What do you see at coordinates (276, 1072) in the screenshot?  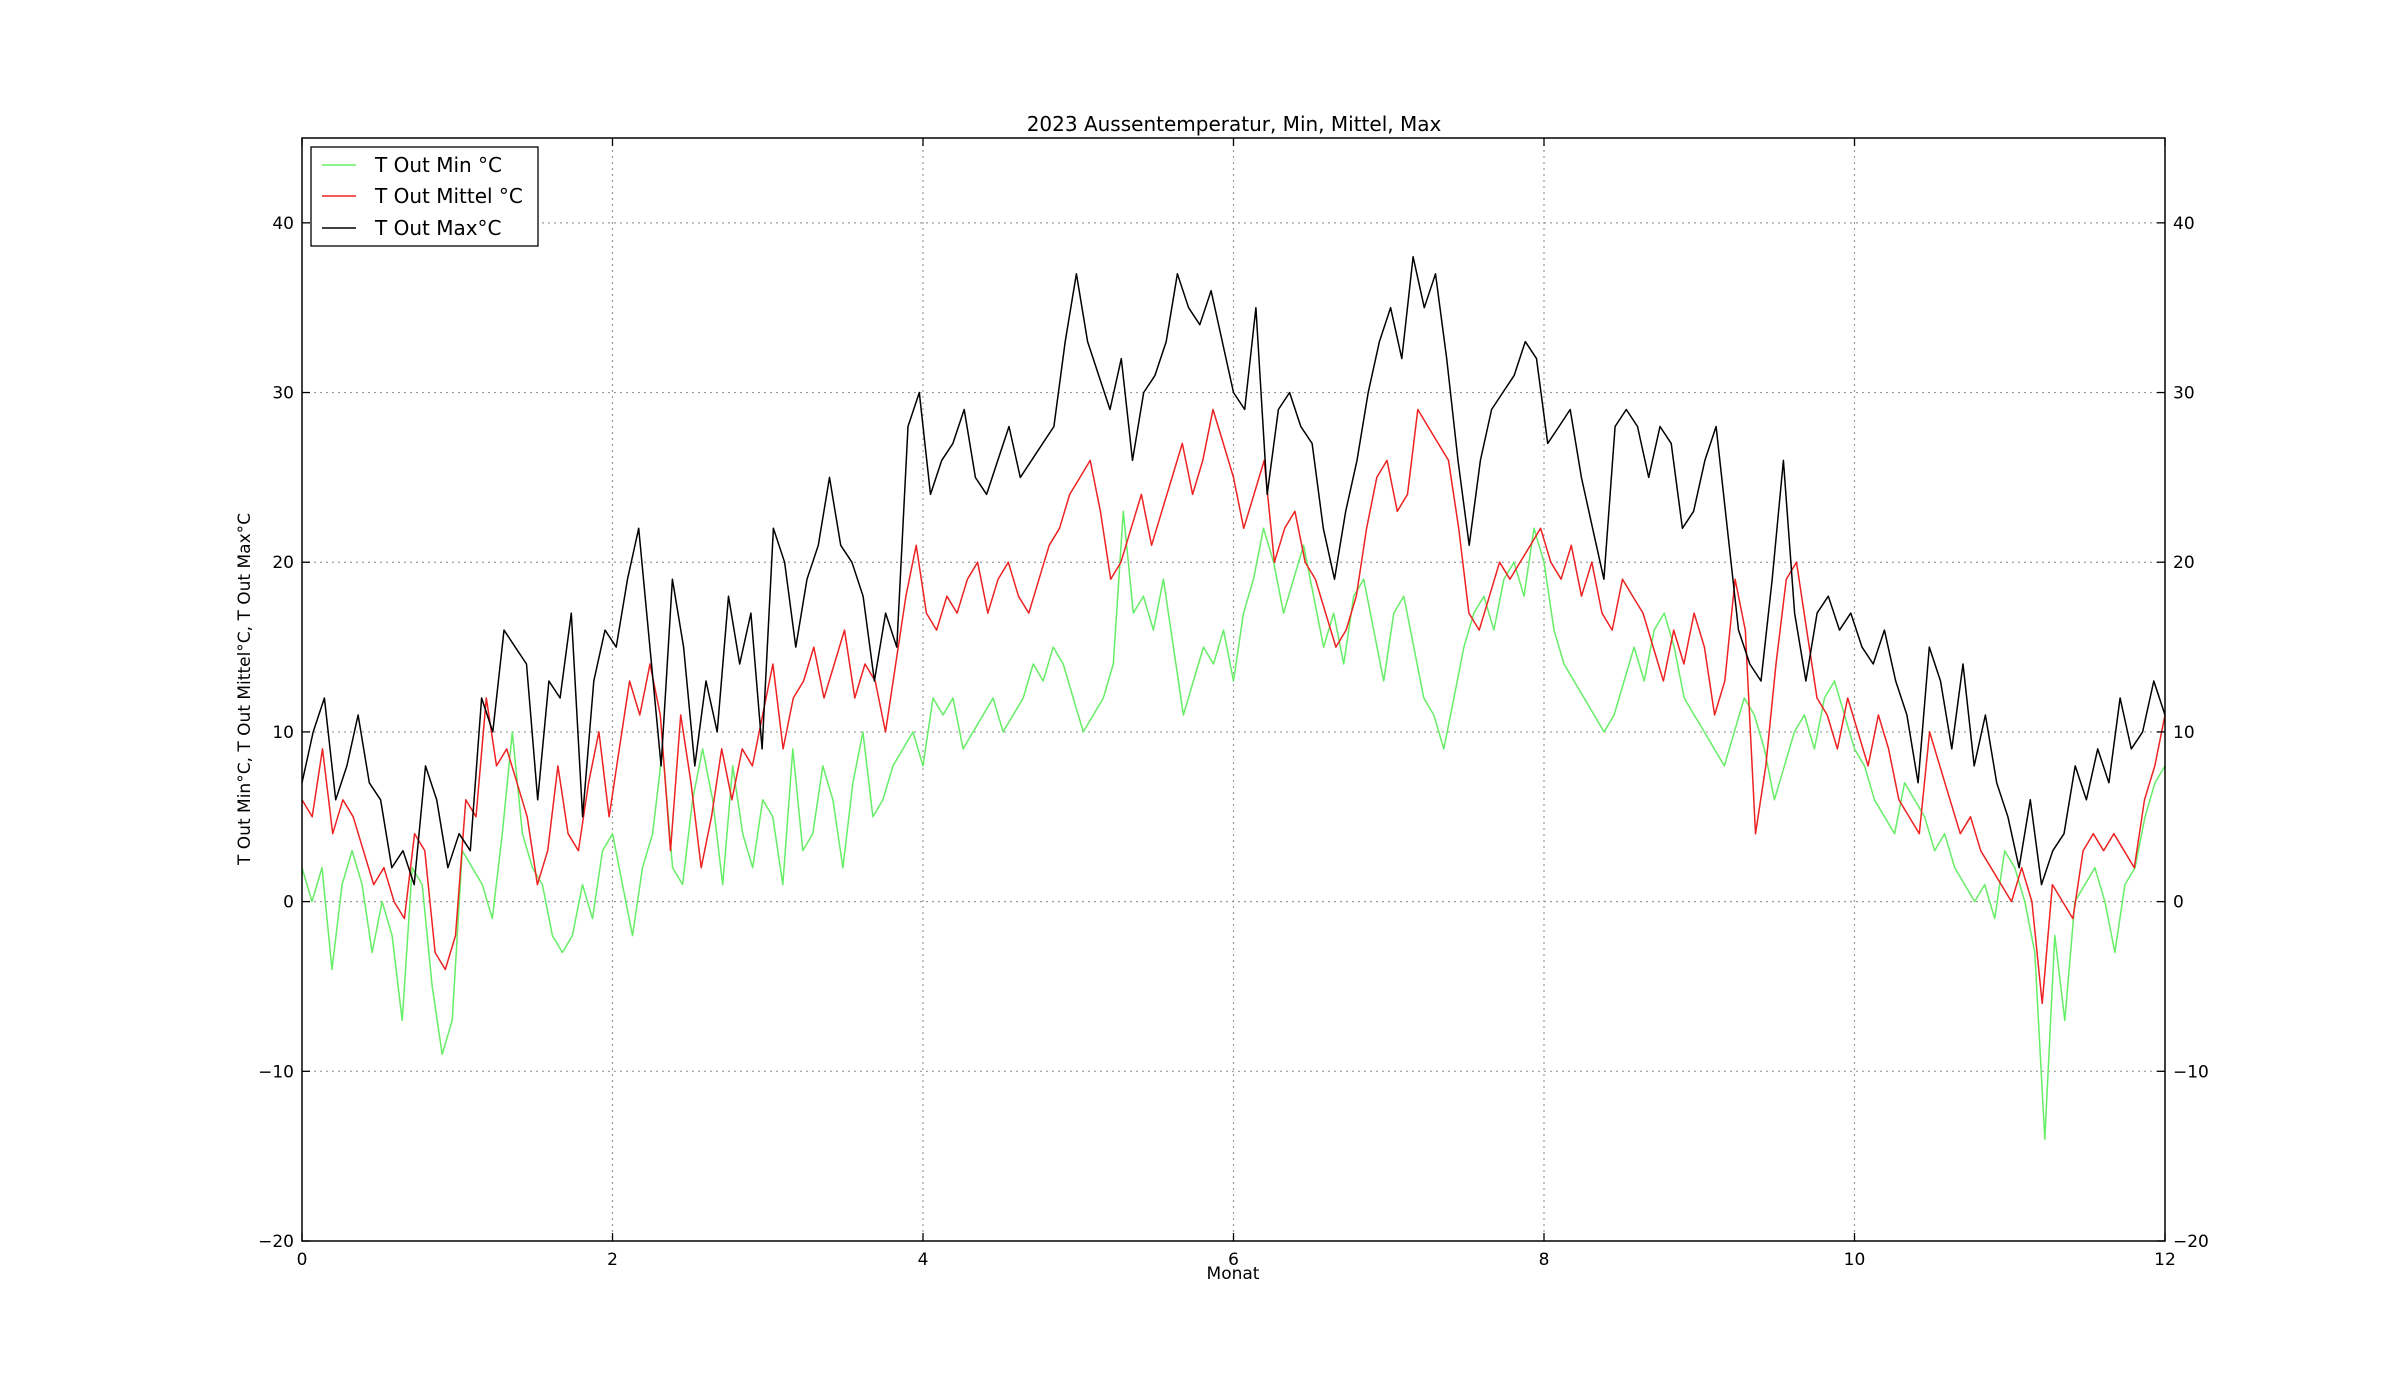 I see `y-tick-label-left: −10` at bounding box center [276, 1072].